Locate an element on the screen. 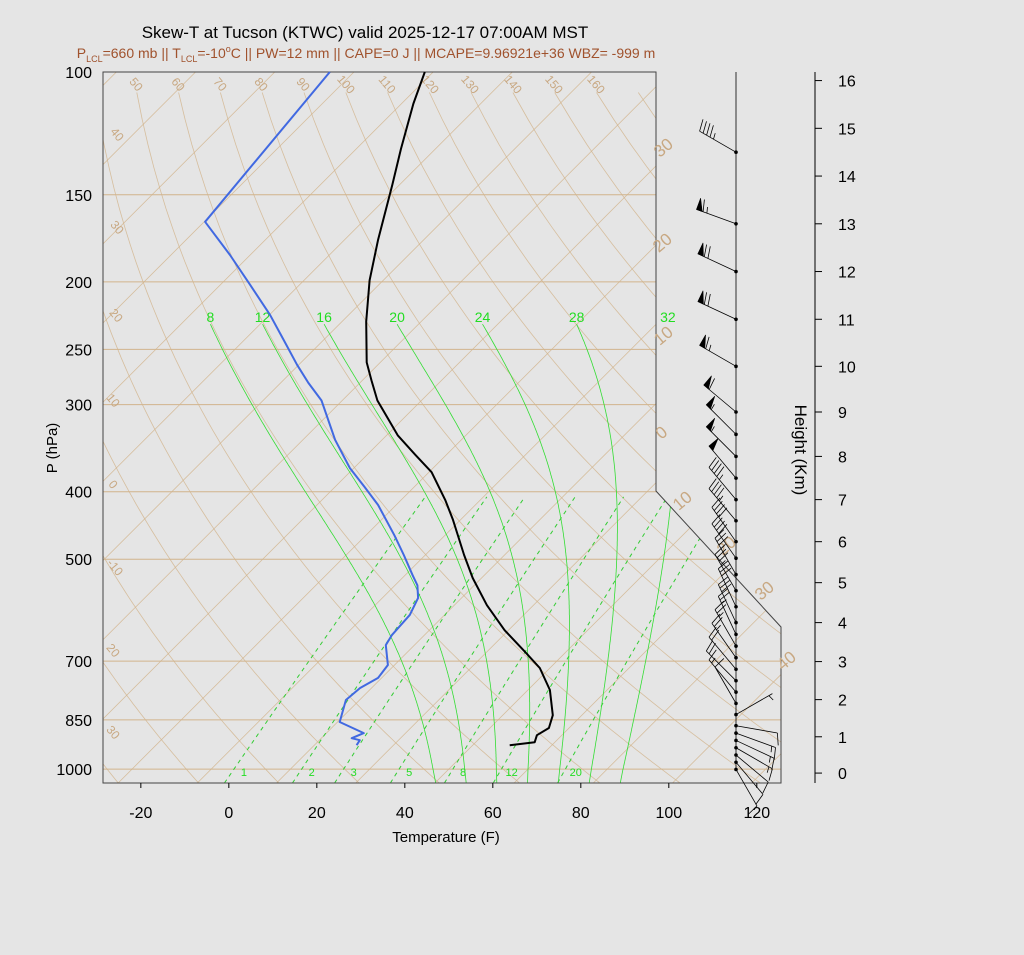 The width and height of the screenshot is (1024, 955). y-tick-label: 300 is located at coordinates (78, 406).